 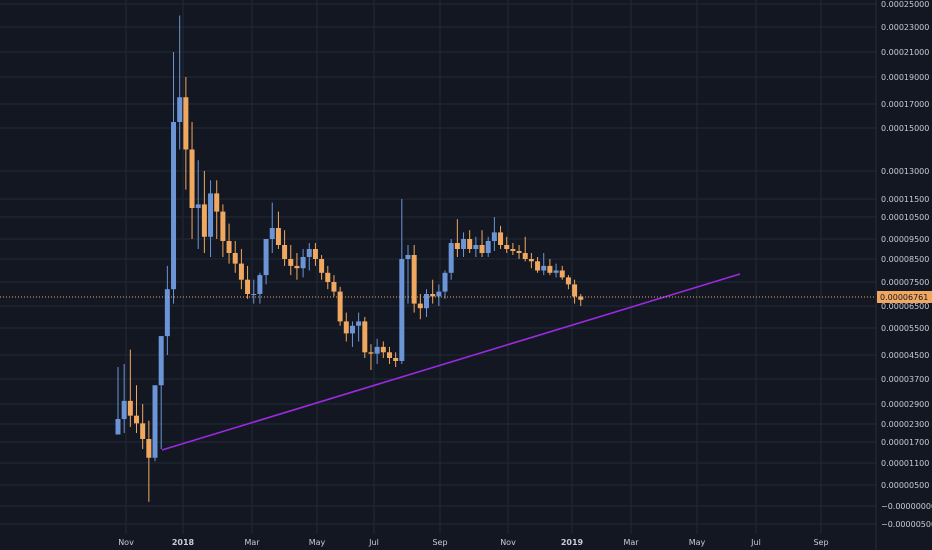 I want to click on x-tick-label: Nov, so click(x=508, y=542).